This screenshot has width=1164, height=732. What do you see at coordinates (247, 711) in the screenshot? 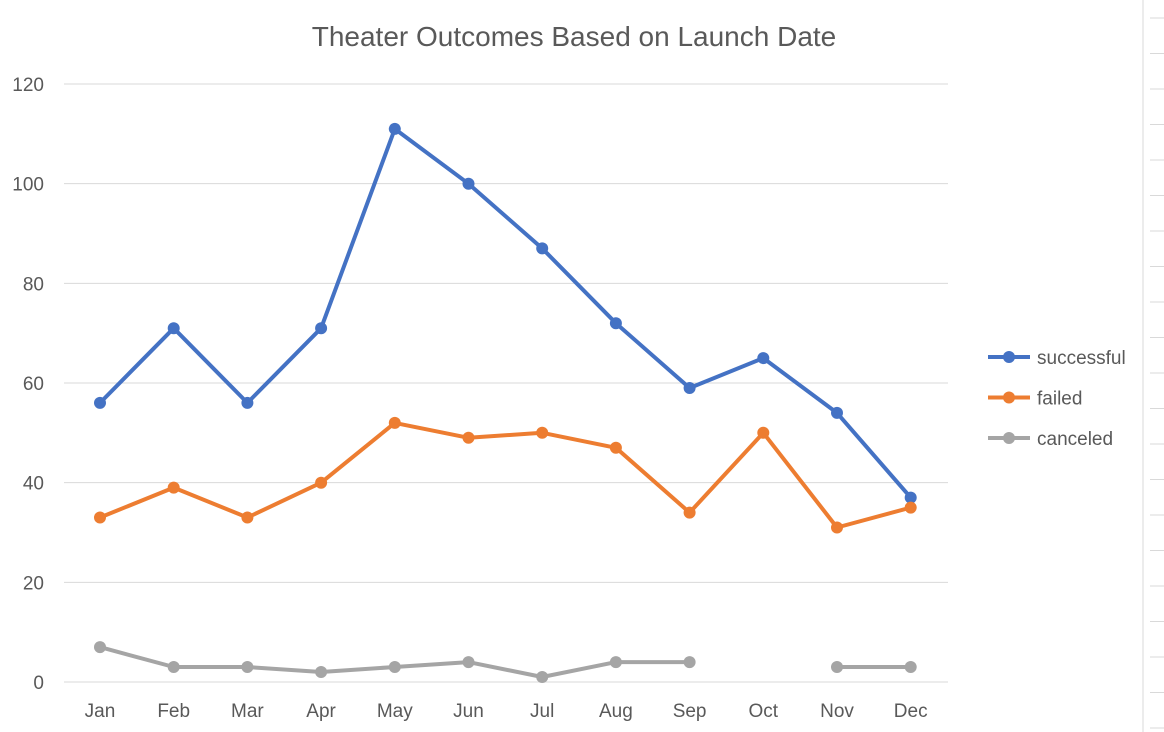
I see `x-tick-label: Mar` at bounding box center [247, 711].